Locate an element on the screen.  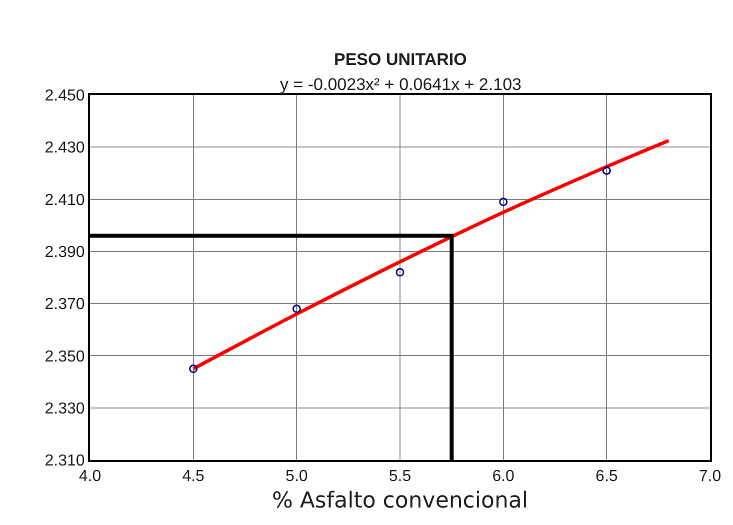
y-tick-label: 2.430 is located at coordinates (64, 148).